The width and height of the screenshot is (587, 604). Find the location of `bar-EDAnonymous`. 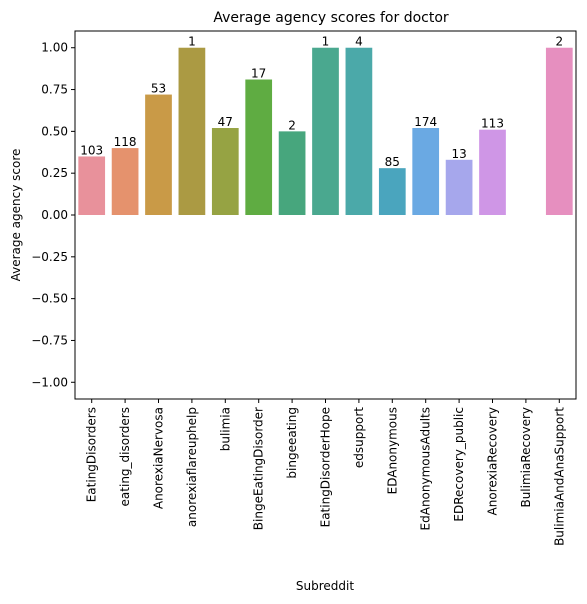

bar-EDAnonymous is located at coordinates (392, 191).